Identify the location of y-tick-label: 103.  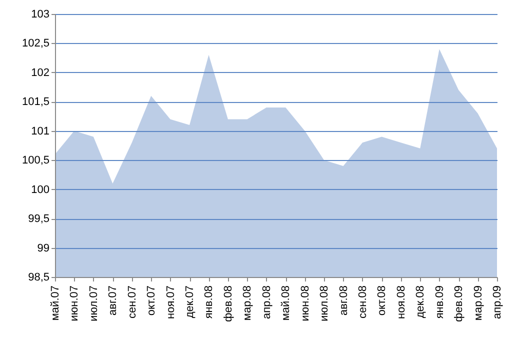
(40, 14).